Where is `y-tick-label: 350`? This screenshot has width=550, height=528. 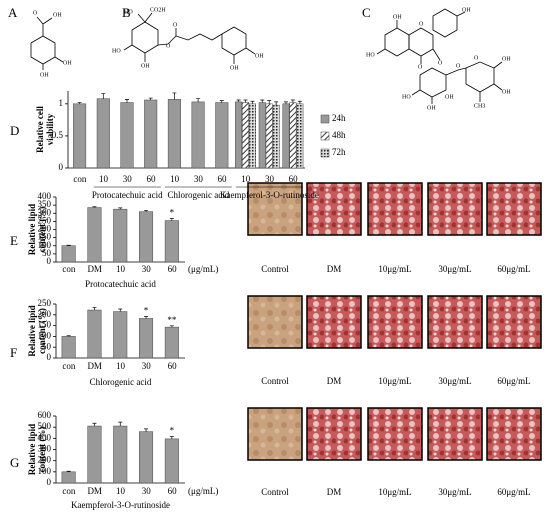 y-tick-label: 350 is located at coordinates (45, 204).